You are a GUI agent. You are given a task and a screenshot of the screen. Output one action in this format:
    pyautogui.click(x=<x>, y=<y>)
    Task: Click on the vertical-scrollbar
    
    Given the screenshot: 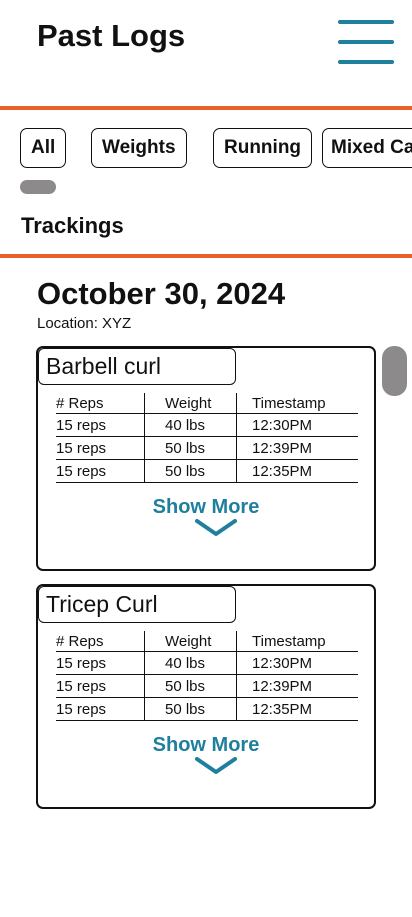 What is the action you would take?
    pyautogui.click(x=394, y=371)
    